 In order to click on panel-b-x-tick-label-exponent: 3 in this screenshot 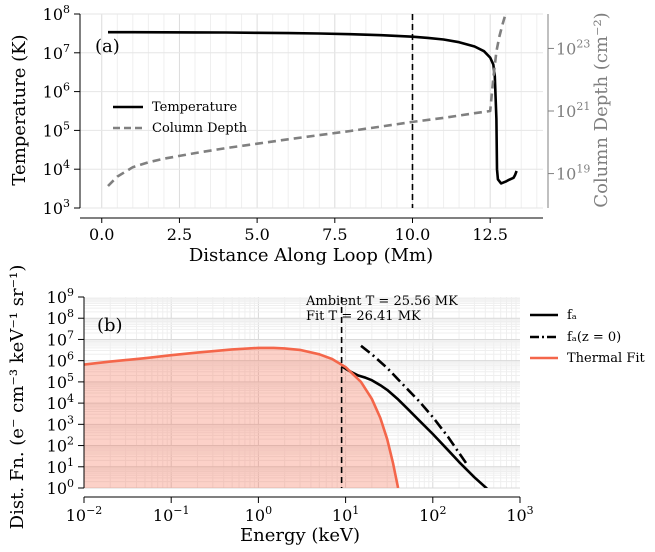, I will do `click(530, 510)`.